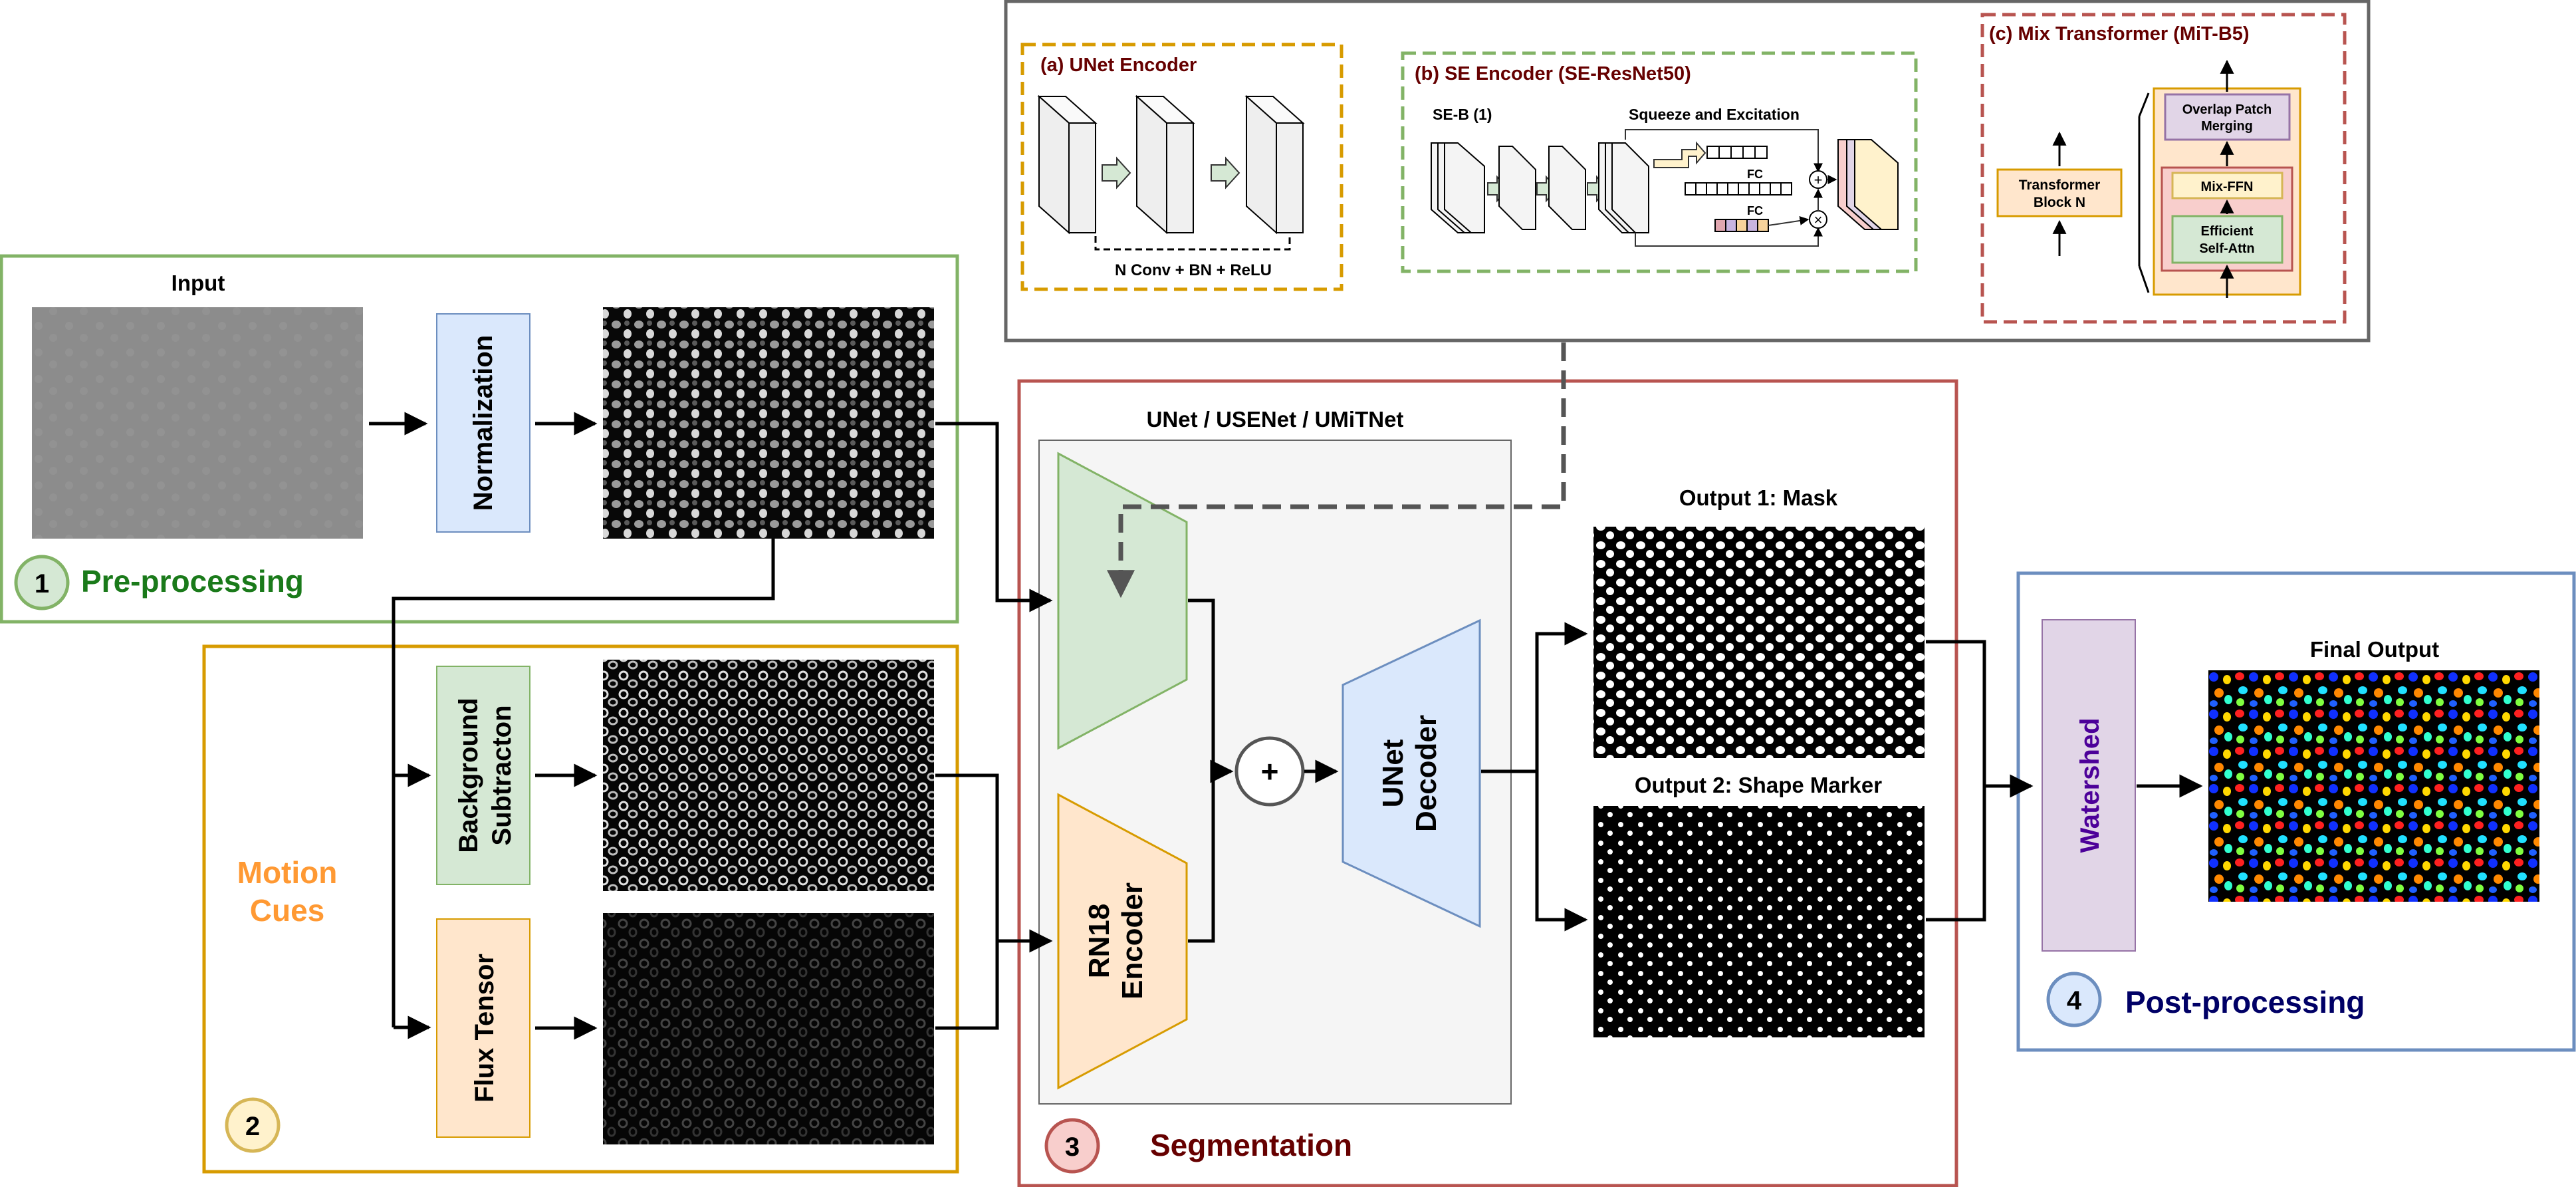 The width and height of the screenshot is (2576, 1187). I want to click on merge-line2: Merging, so click(2227, 126).